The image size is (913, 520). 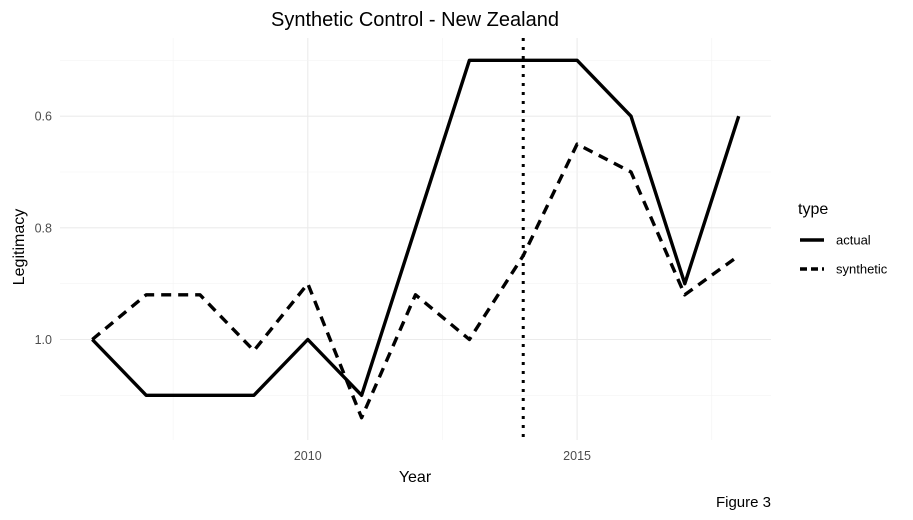 What do you see at coordinates (308, 456) in the screenshot?
I see `x-tick-label: 2010` at bounding box center [308, 456].